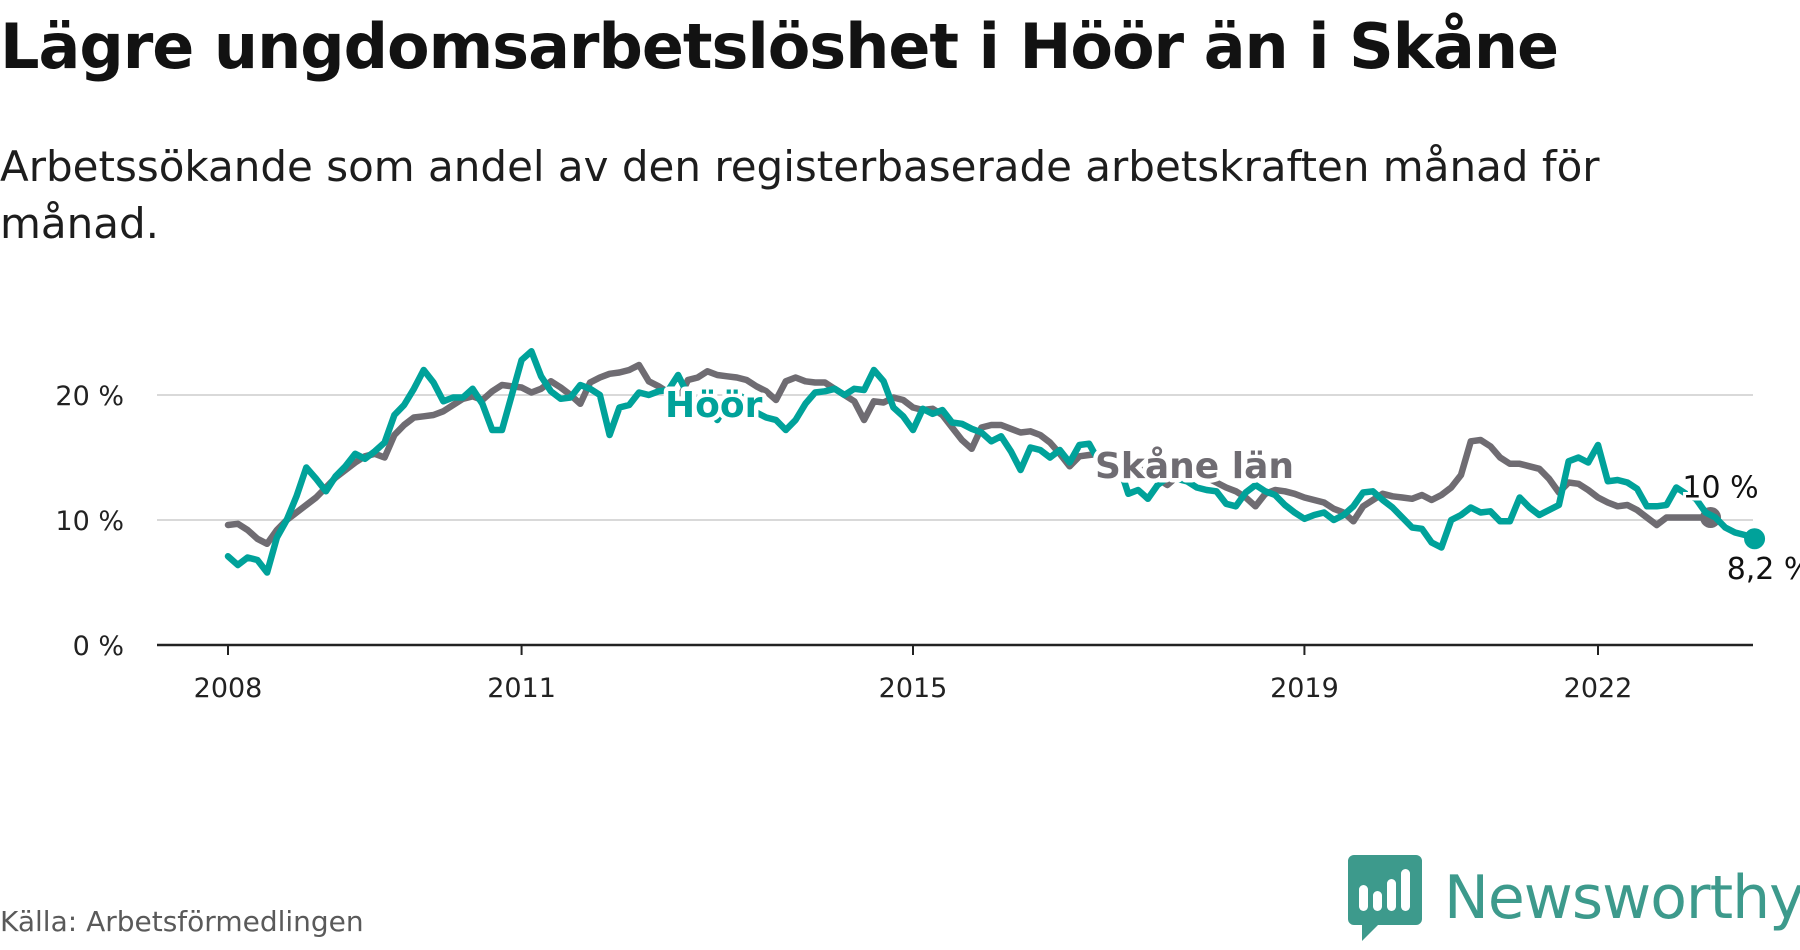 The width and height of the screenshot is (1800, 950). Describe the element at coordinates (1720, 488) in the screenshot. I see `end-label-skane: 10 %` at that location.